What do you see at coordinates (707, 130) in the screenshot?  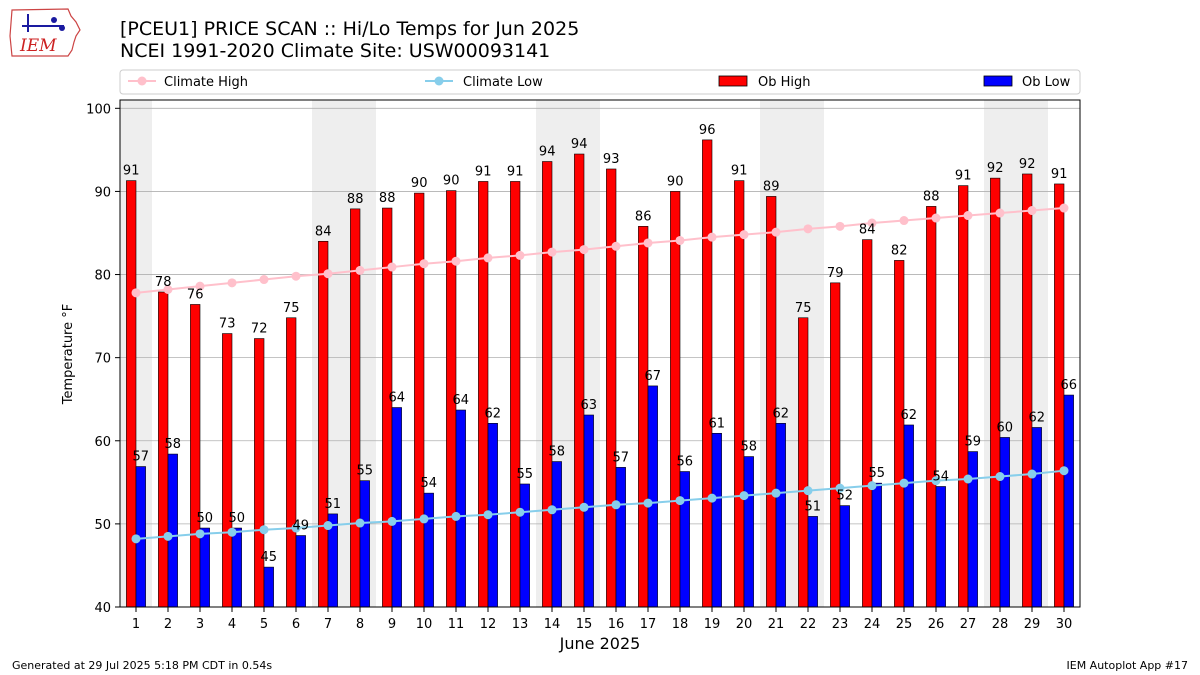 I see `ob-high-data-label: 96` at bounding box center [707, 130].